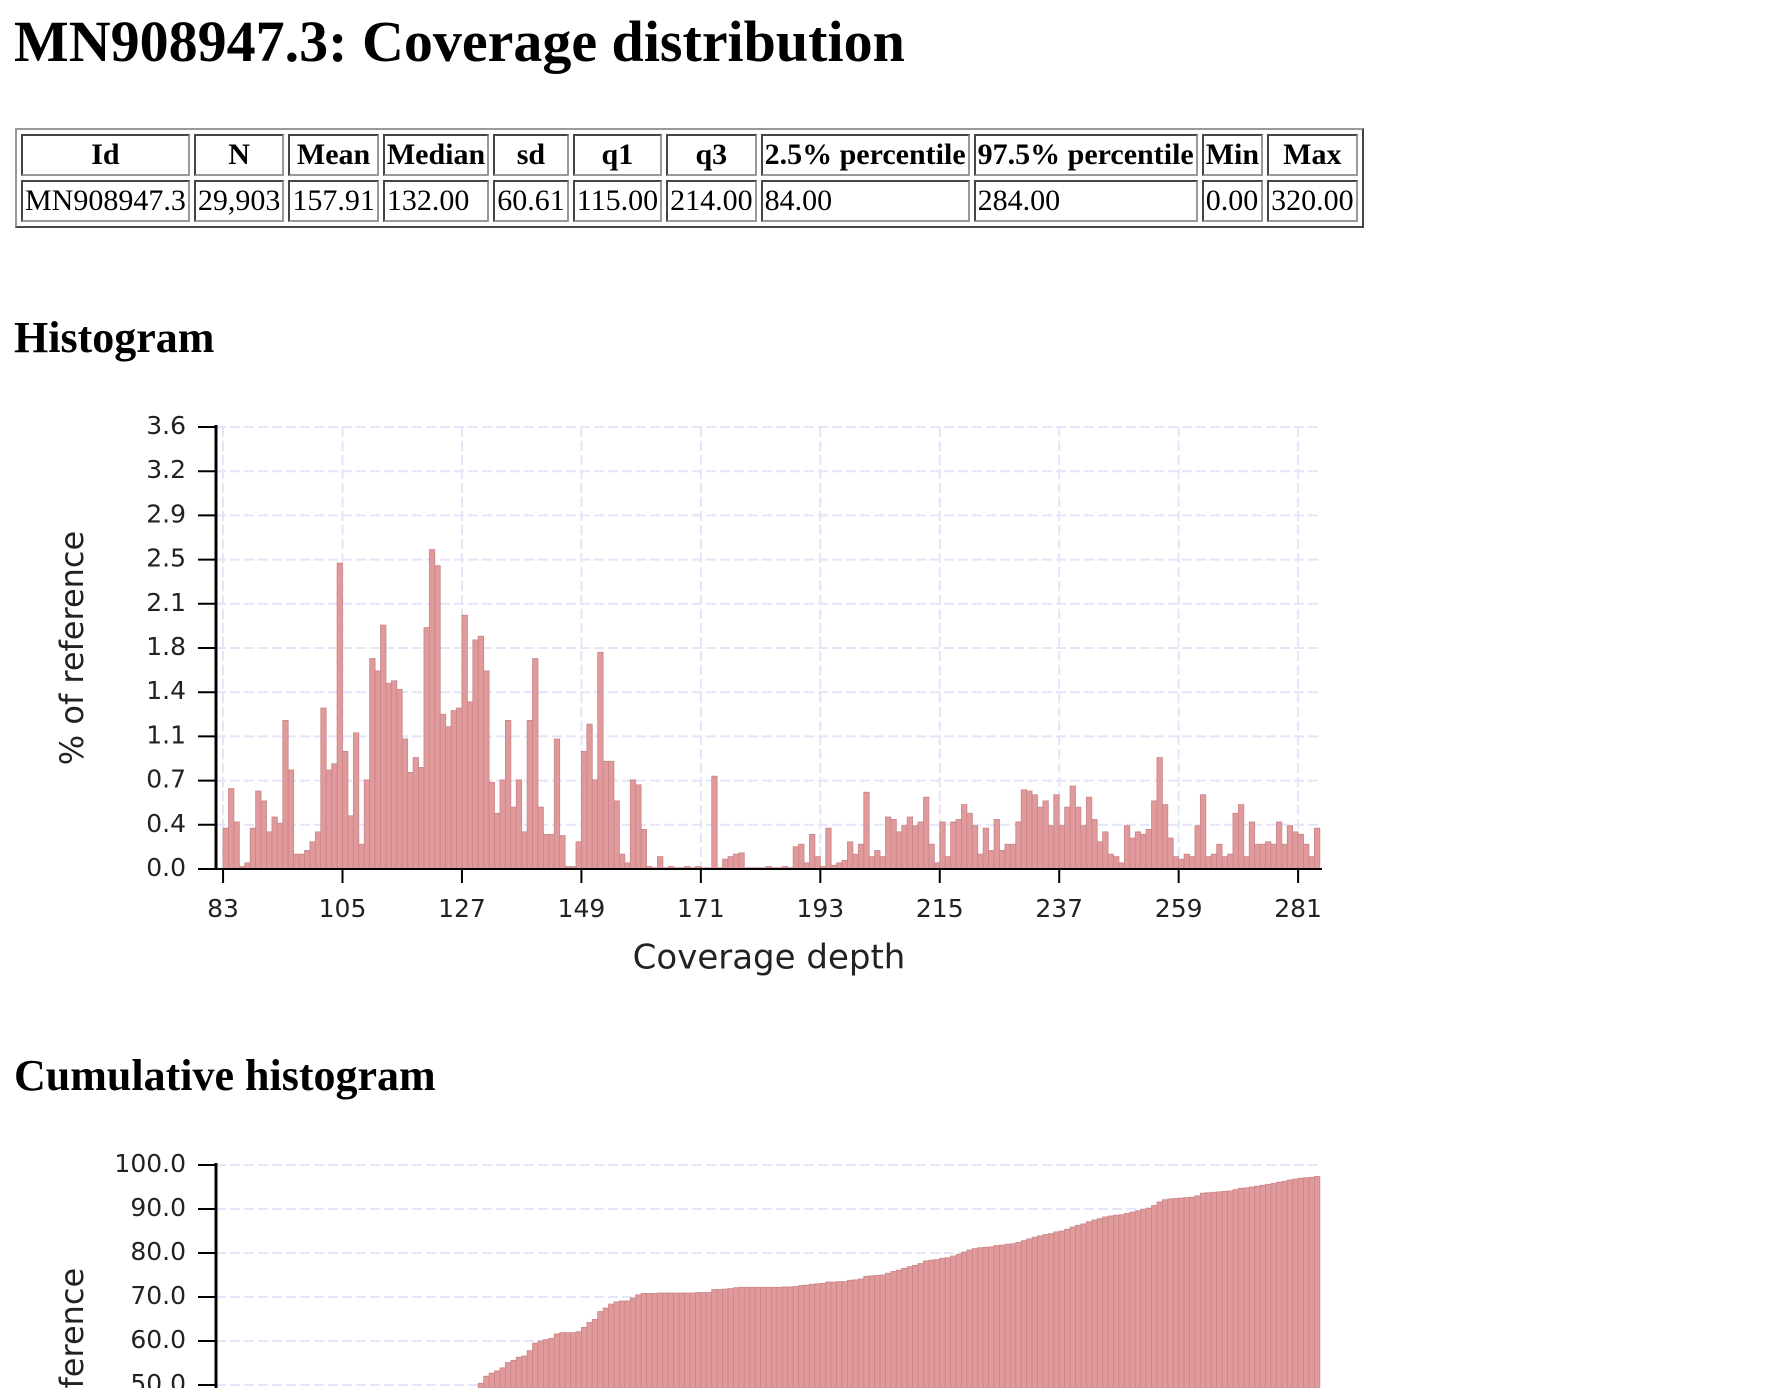 The height and width of the screenshot is (1388, 1770). What do you see at coordinates (166, 690) in the screenshot?
I see `y-tick-label: 1.4` at bounding box center [166, 690].